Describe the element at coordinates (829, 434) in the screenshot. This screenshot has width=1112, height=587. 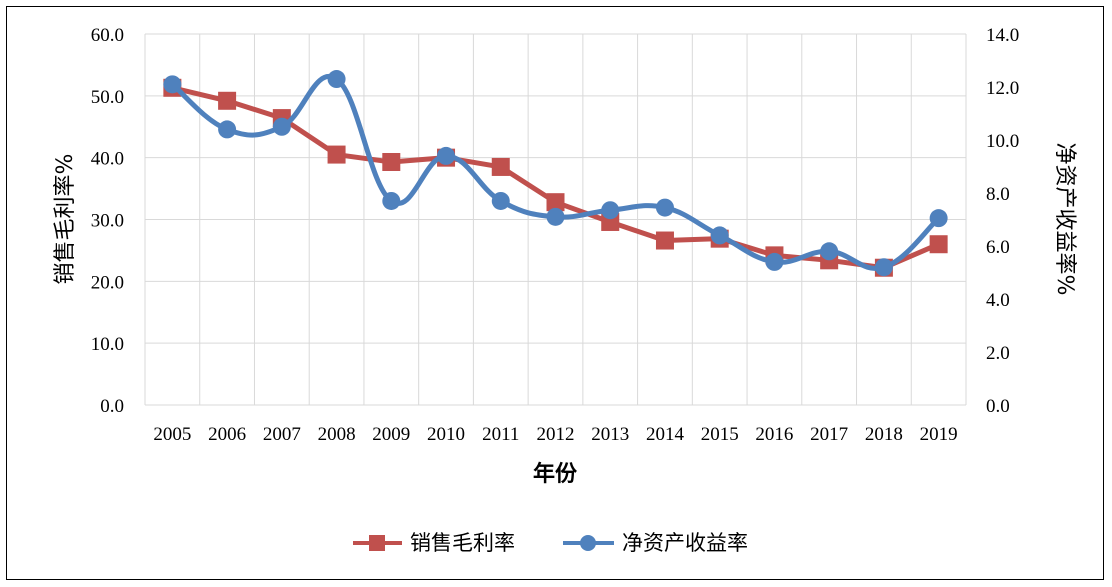
I see `x-tick-label: 2017` at that location.